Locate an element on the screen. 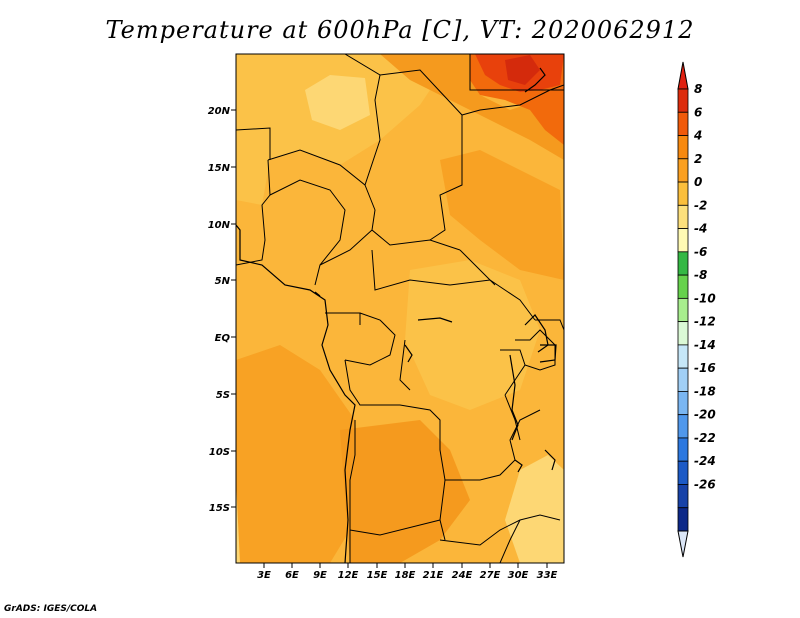 The image size is (800, 618). lon-tick-label: 24E is located at coordinates (462, 575).